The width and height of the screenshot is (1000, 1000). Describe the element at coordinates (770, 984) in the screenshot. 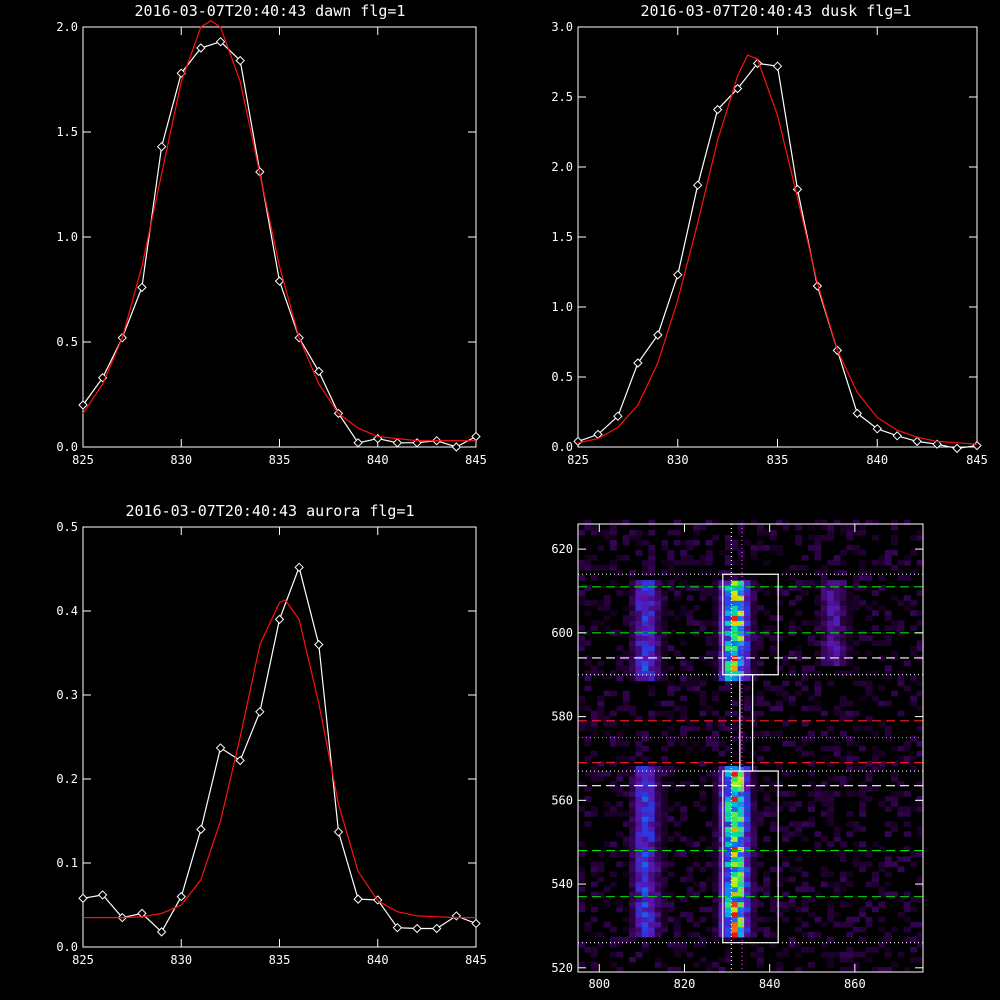

I see `heatmap-x-tick-label: 840` at that location.